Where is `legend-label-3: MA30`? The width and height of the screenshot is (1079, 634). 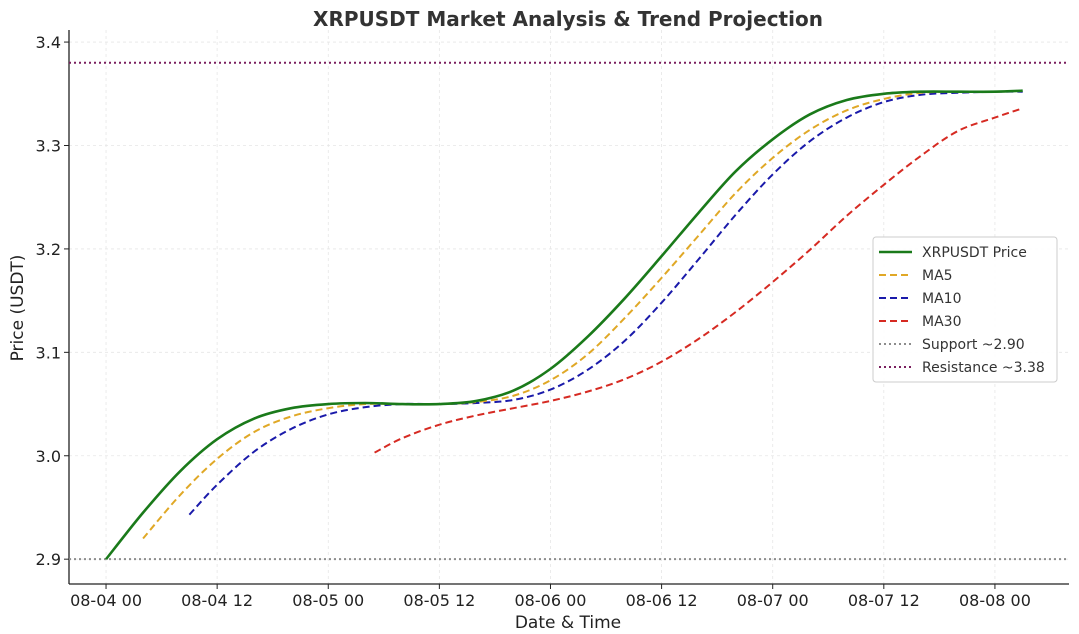 legend-label-3: MA30 is located at coordinates (941, 322).